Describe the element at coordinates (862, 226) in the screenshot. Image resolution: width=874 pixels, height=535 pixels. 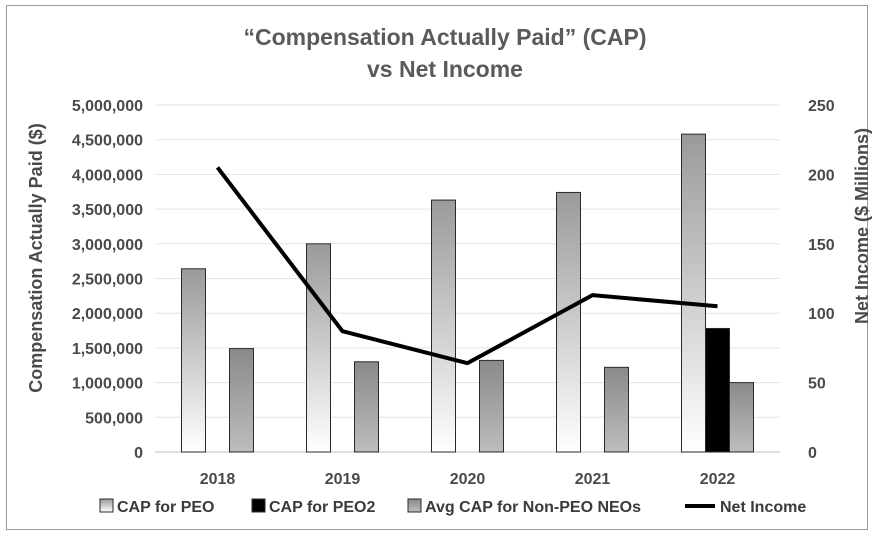
I see `y2-axis-label: Net Income ($ Millions)` at that location.